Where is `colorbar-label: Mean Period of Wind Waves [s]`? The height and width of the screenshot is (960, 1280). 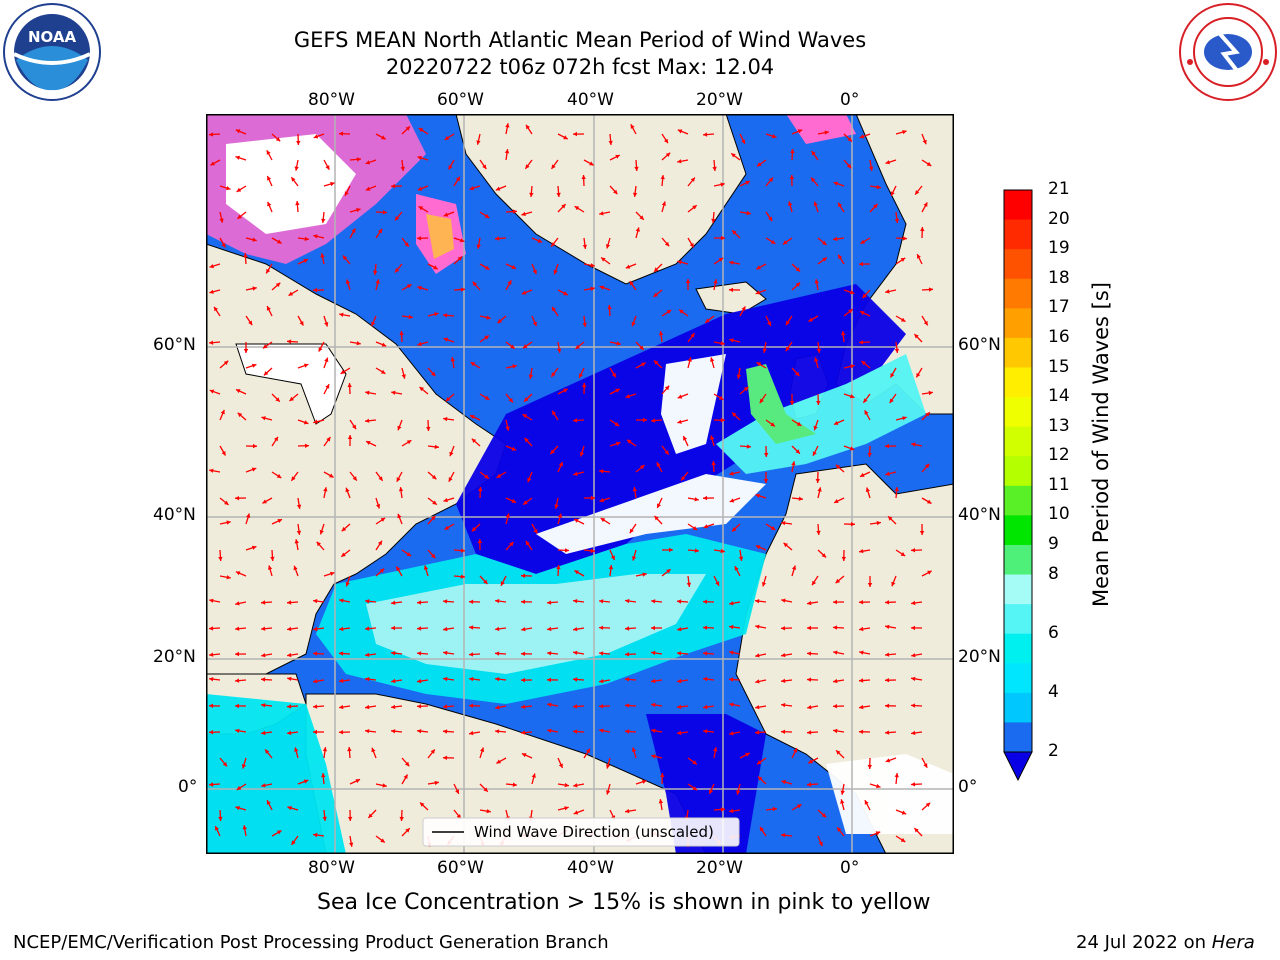
colorbar-label: Mean Period of Wind Waves [s] is located at coordinates (1101, 444).